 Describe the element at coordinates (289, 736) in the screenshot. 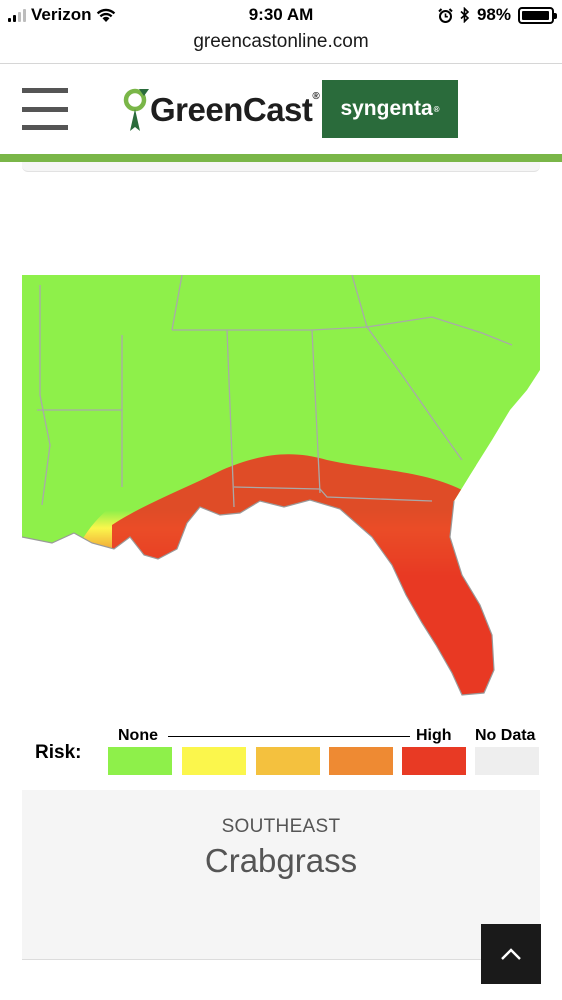

I see `legend-scale-line` at that location.